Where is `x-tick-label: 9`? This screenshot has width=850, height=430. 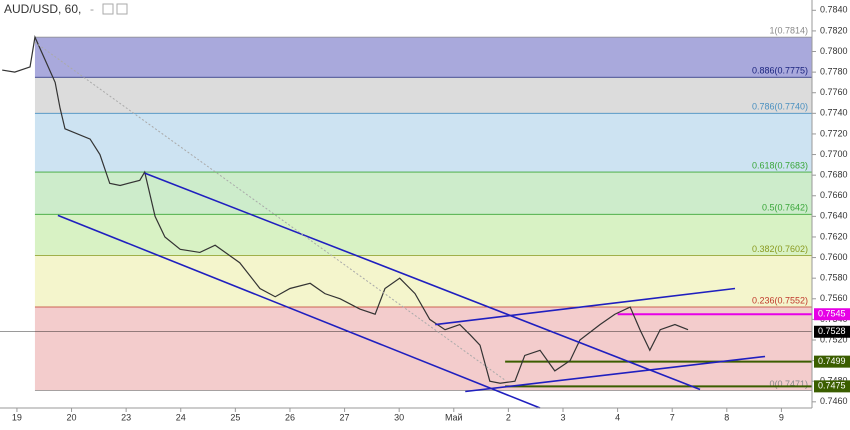
x-tick-label: 9 is located at coordinates (781, 417).